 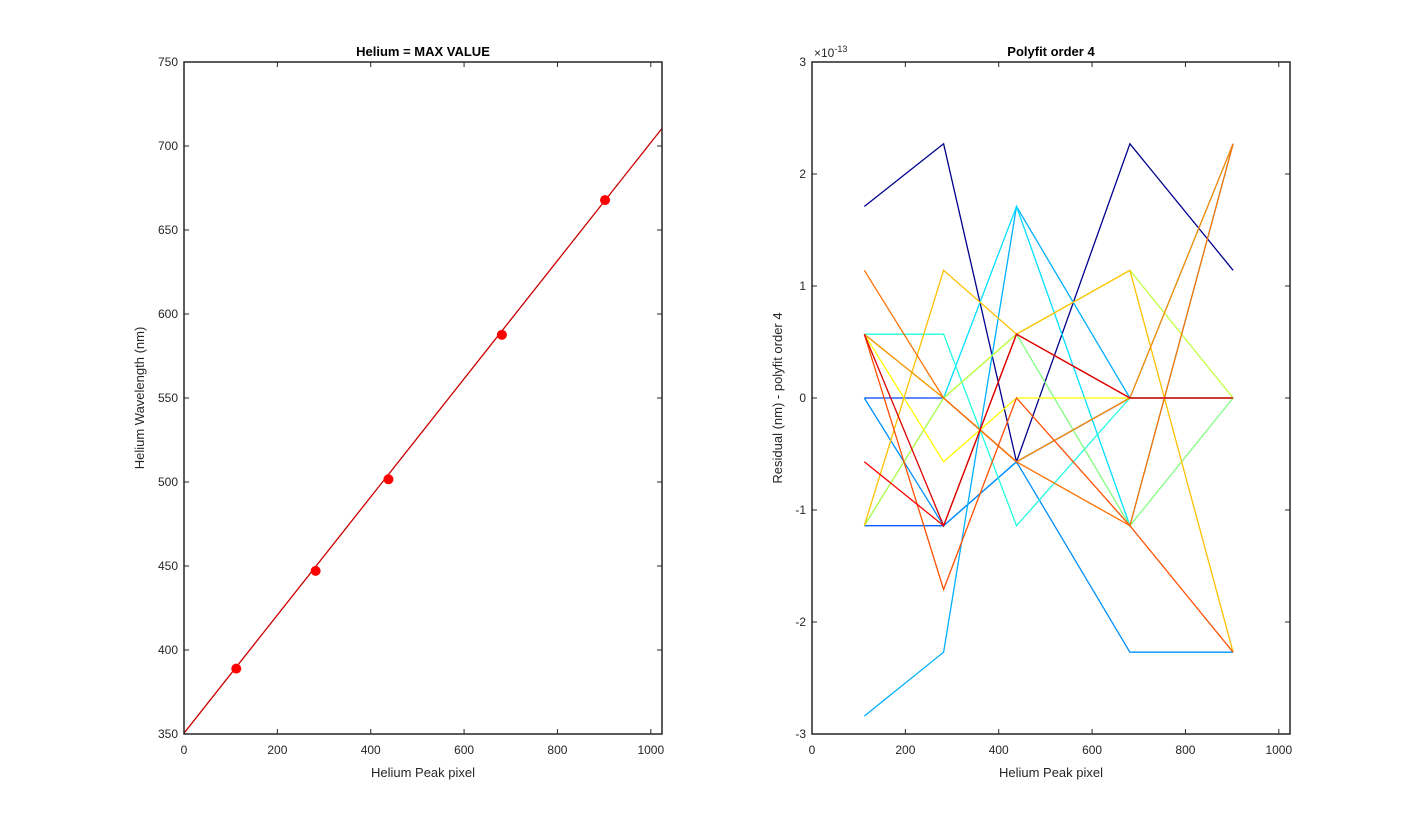 I want to click on y-axis-label: Helium Wavelength (nm), so click(x=139, y=398).